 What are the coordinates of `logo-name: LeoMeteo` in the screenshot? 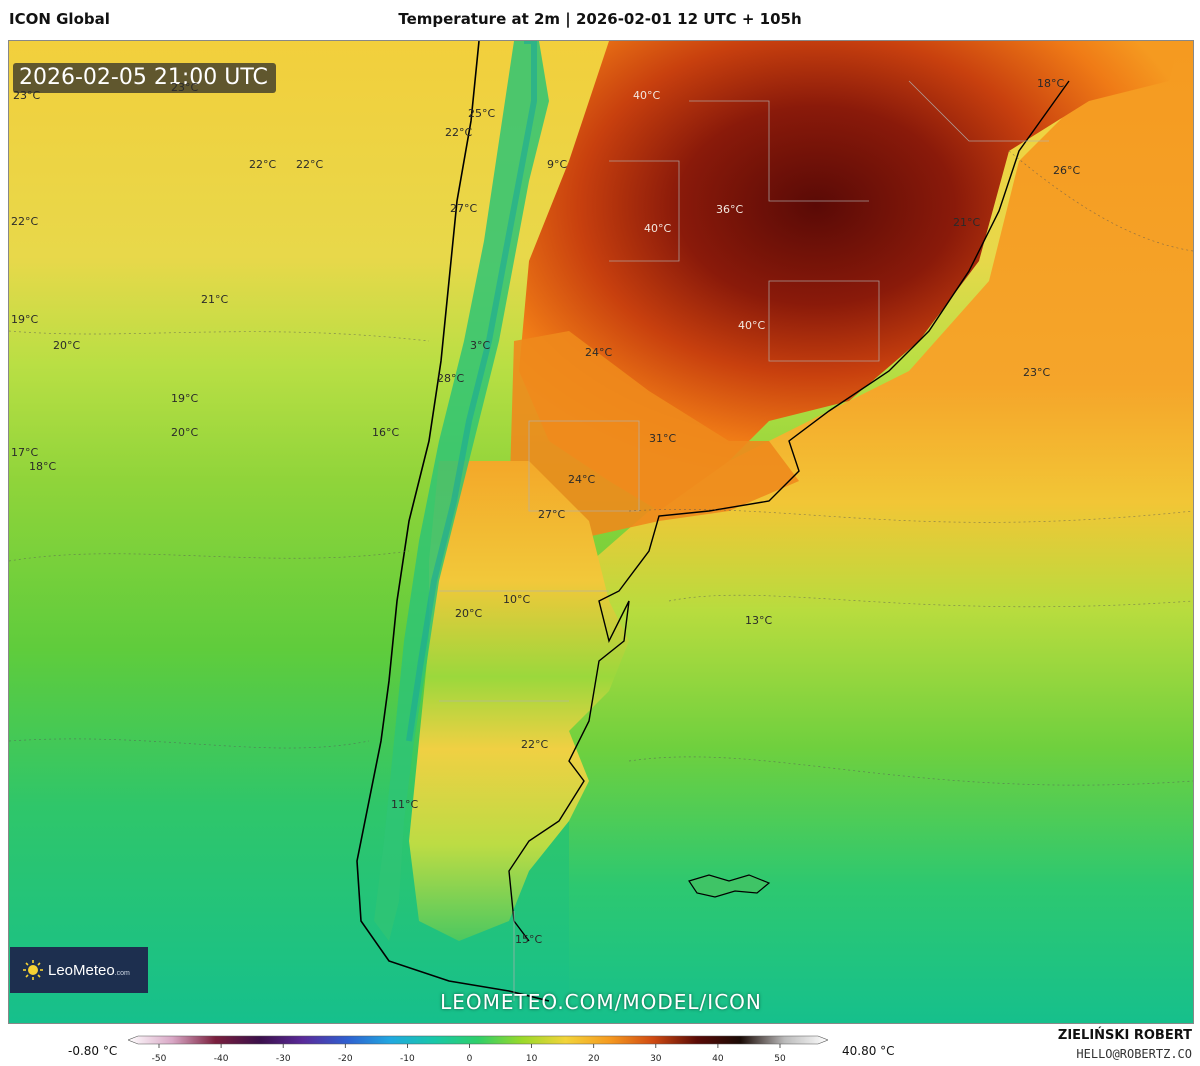 It's located at (81, 970).